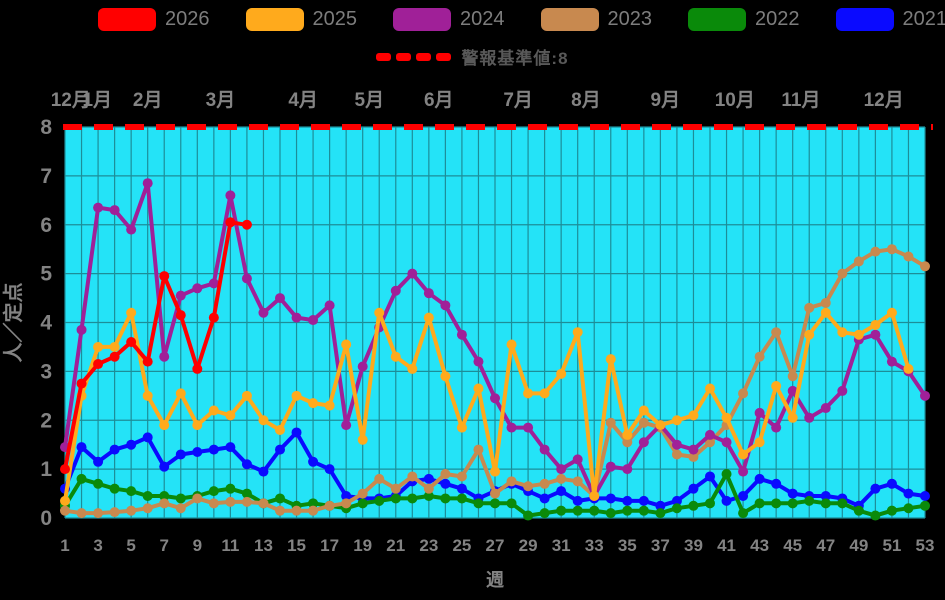  I want to click on x-tick-label: 39, so click(693, 545).